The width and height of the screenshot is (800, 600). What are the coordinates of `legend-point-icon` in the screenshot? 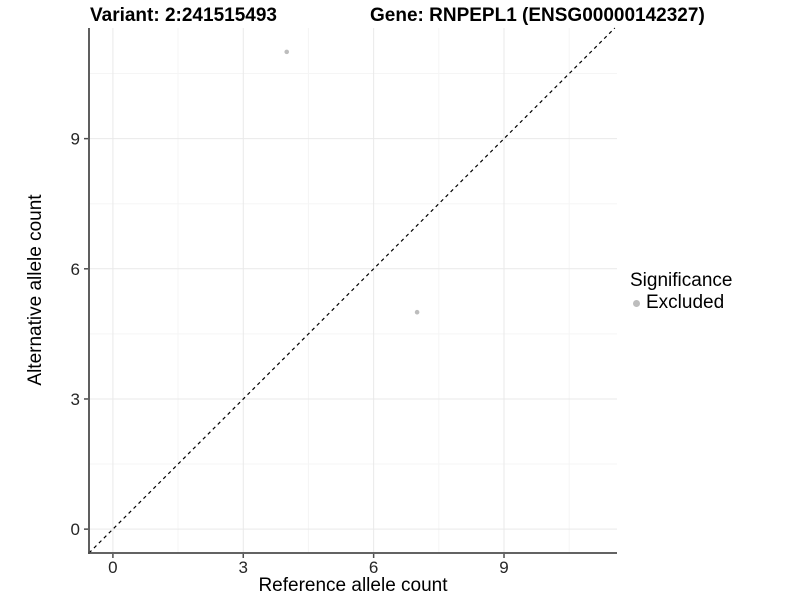 It's located at (636, 303).